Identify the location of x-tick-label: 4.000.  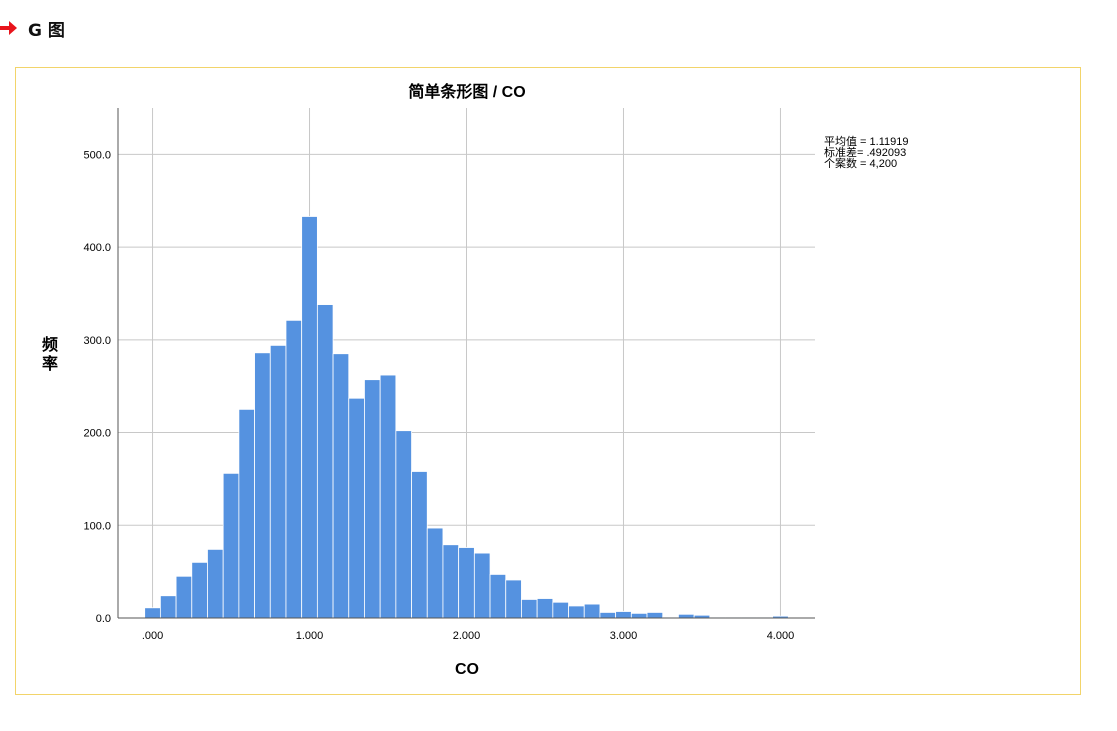
(781, 636).